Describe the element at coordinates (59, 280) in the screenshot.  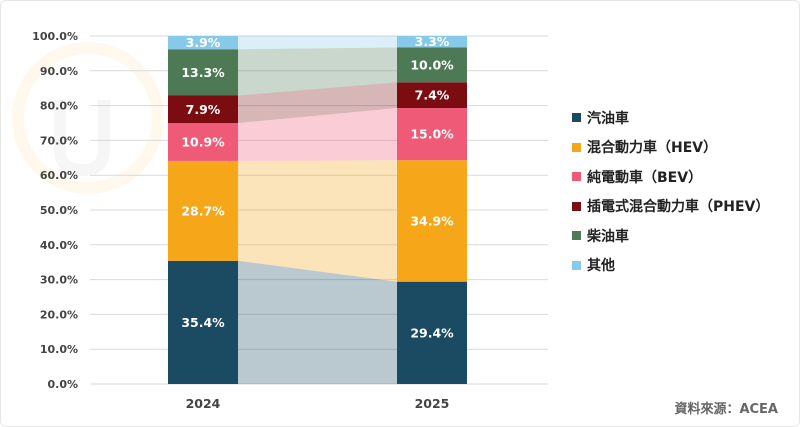
I see `y-tick-label: 30.0%` at that location.